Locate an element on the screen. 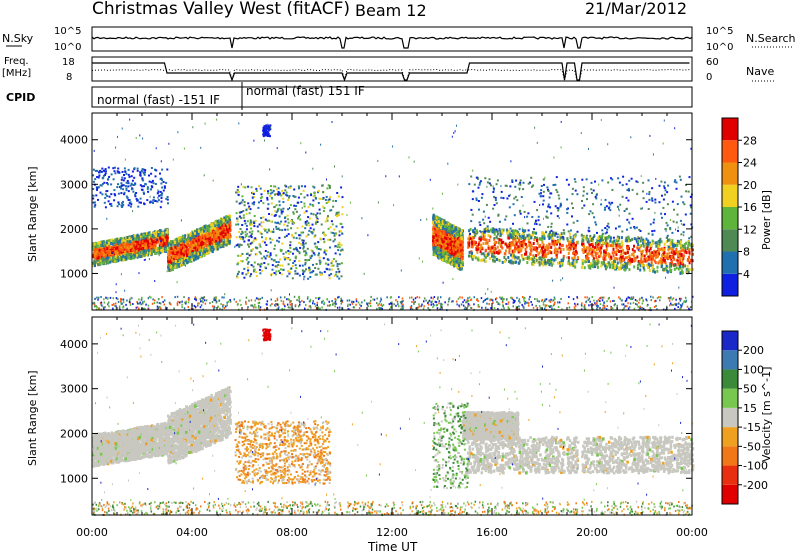 Image resolution: width=800 pixels, height=554 pixels. freq-strip: Freq. [MHz] 18 8 60 0 Nave is located at coordinates (389, 69).